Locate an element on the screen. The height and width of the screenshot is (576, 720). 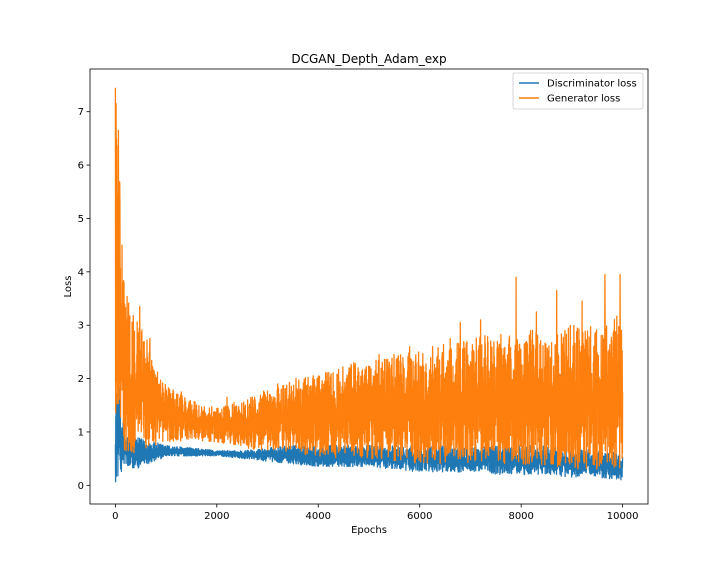
chart-title: DCGAN_Depth_Adam_exp is located at coordinates (368, 59).